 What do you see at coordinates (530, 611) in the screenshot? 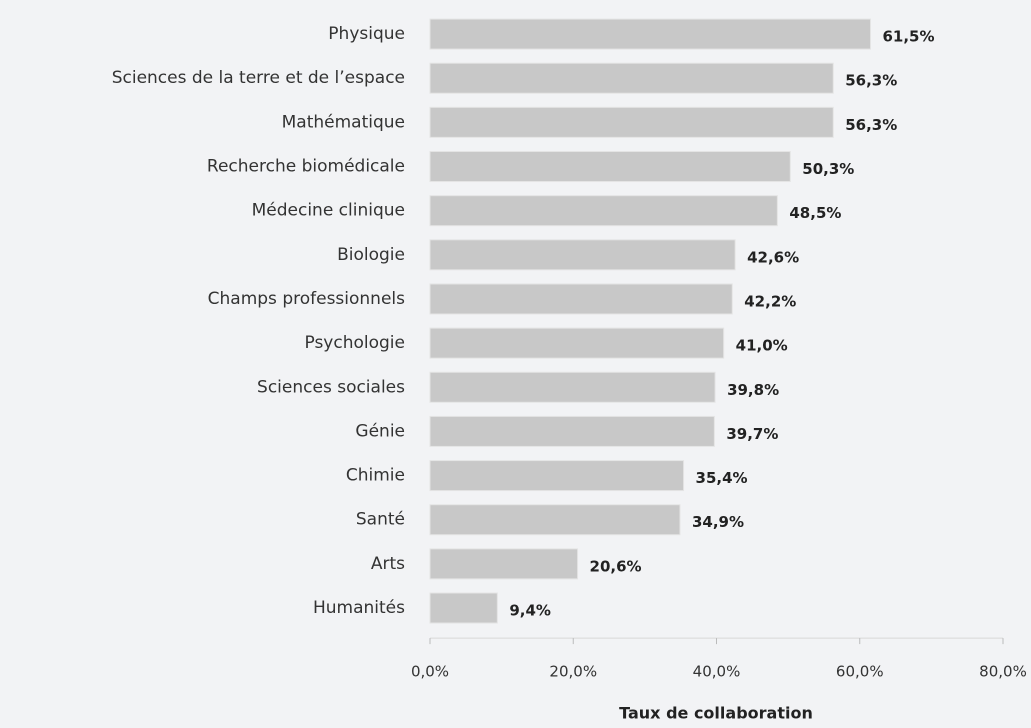
I see `value-label: 9,4%` at bounding box center [530, 611].